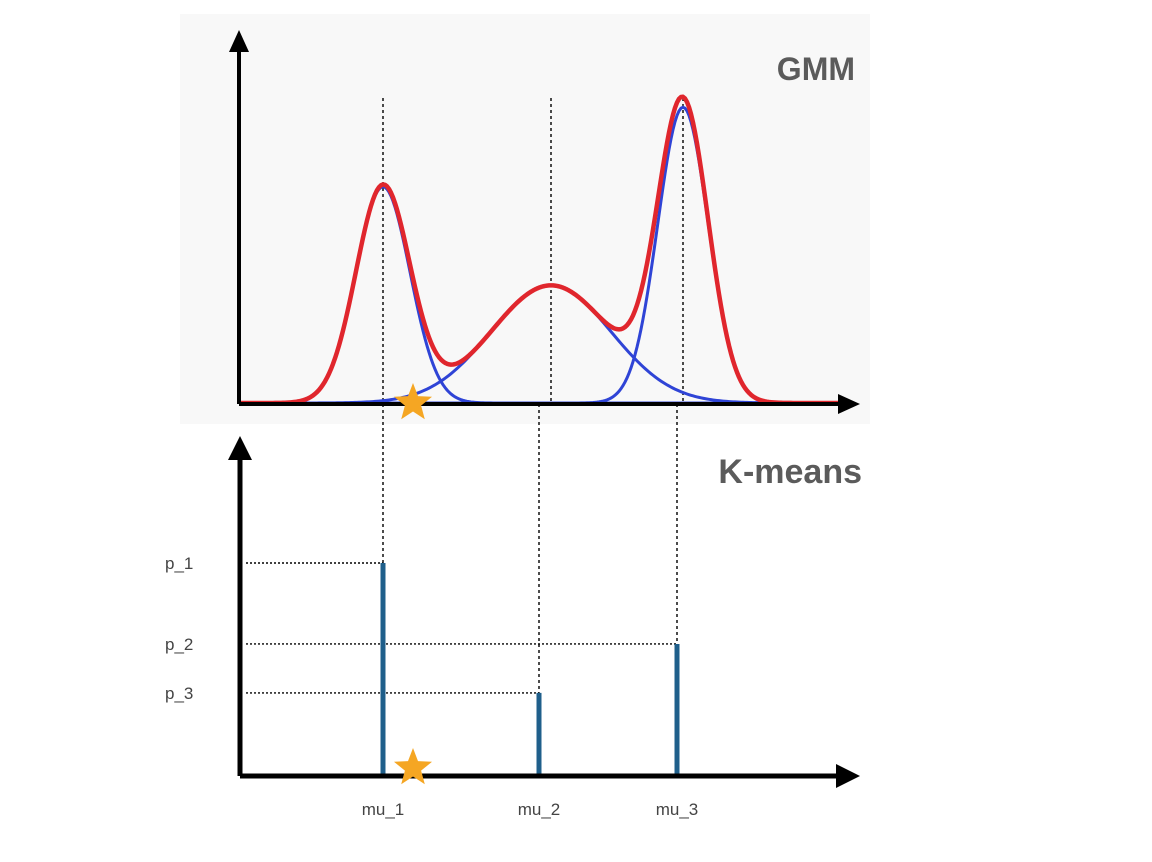  What do you see at coordinates (539, 809) in the screenshot?
I see `kmeans-mu2-tick-label: mu_2` at bounding box center [539, 809].